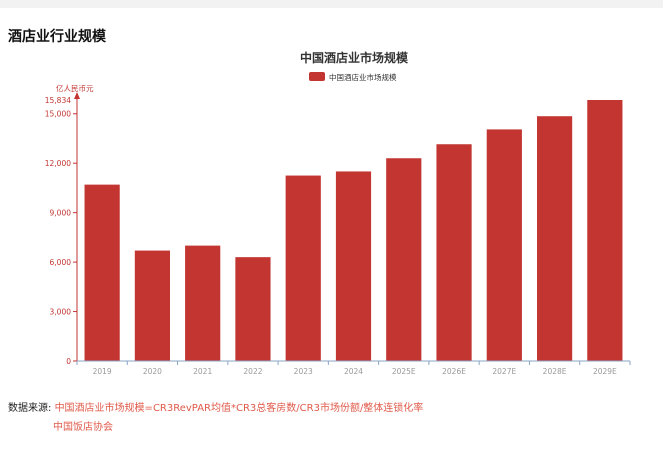  I want to click on bar-2025E, so click(404, 259).